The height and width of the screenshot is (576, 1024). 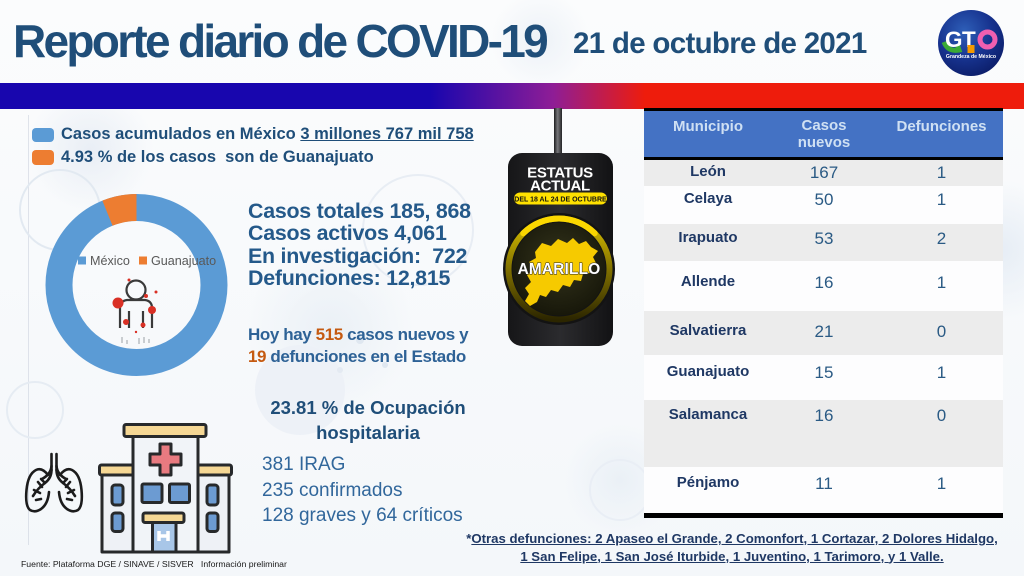 What do you see at coordinates (560, 173) in the screenshot?
I see `svg-text: ESTATUS` at bounding box center [560, 173].